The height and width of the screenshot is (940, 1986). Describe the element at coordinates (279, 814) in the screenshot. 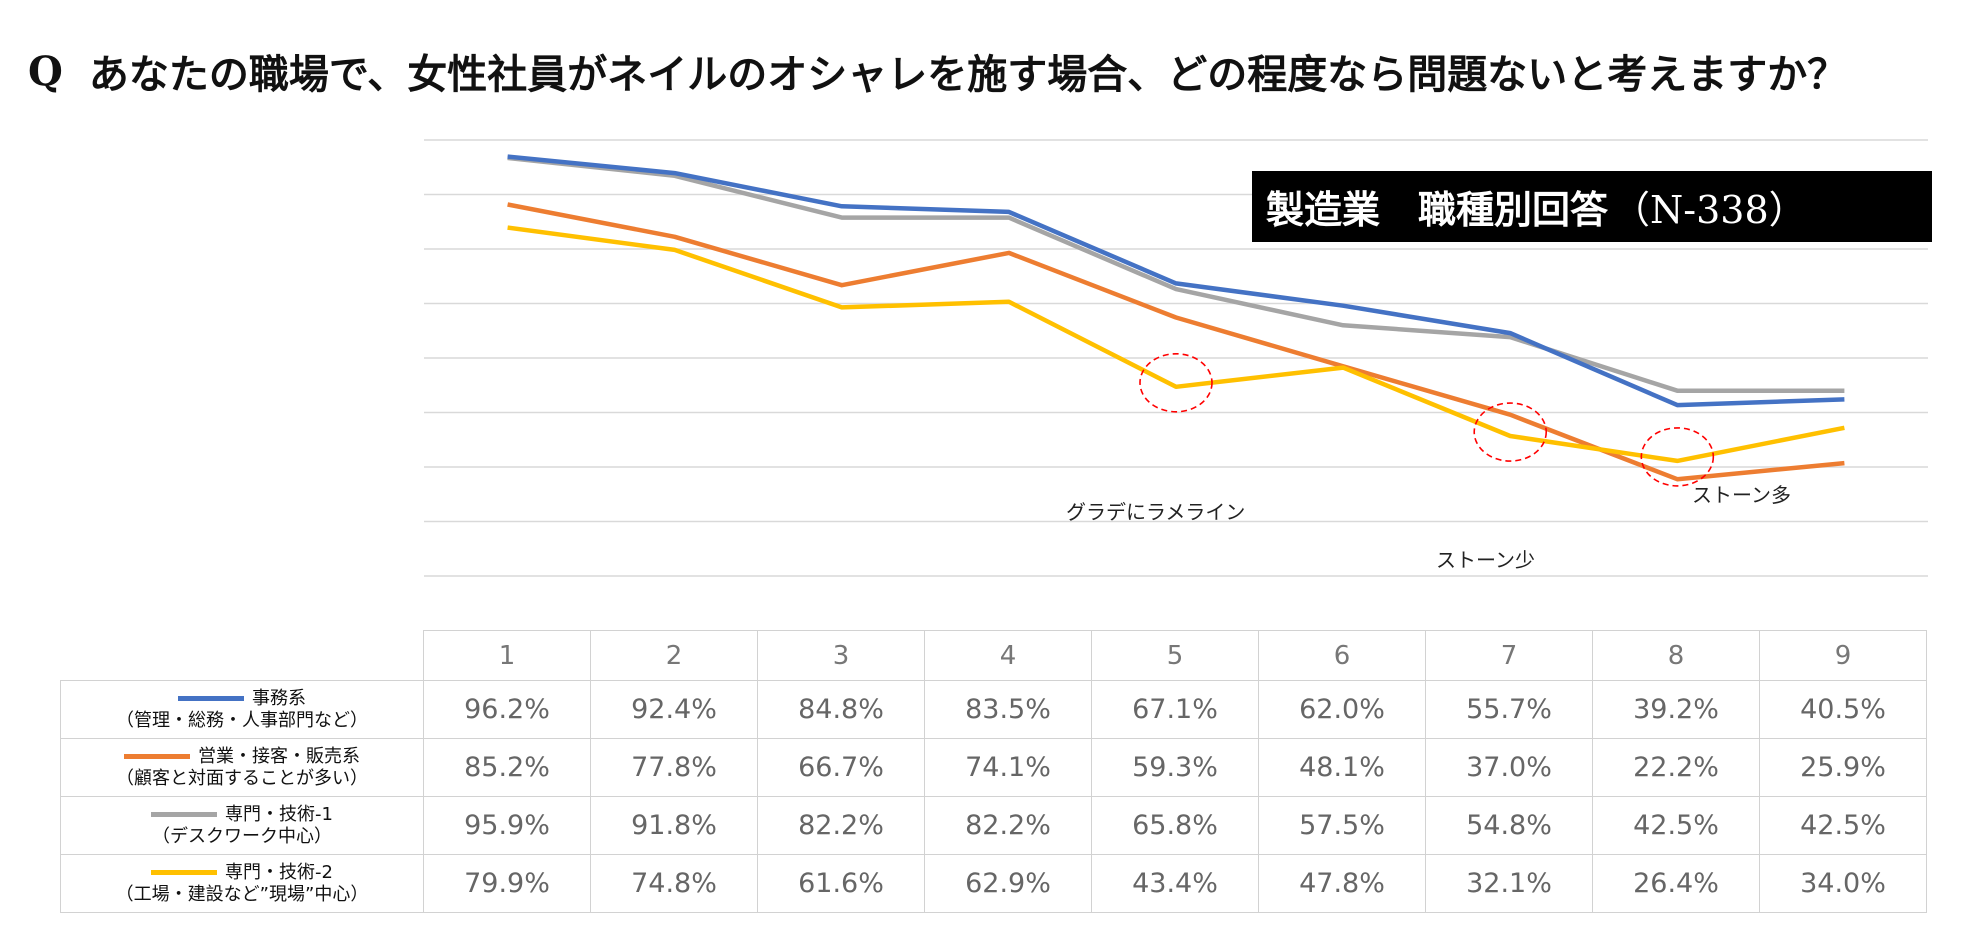

I see `series-name: 専門・技術-1` at that location.